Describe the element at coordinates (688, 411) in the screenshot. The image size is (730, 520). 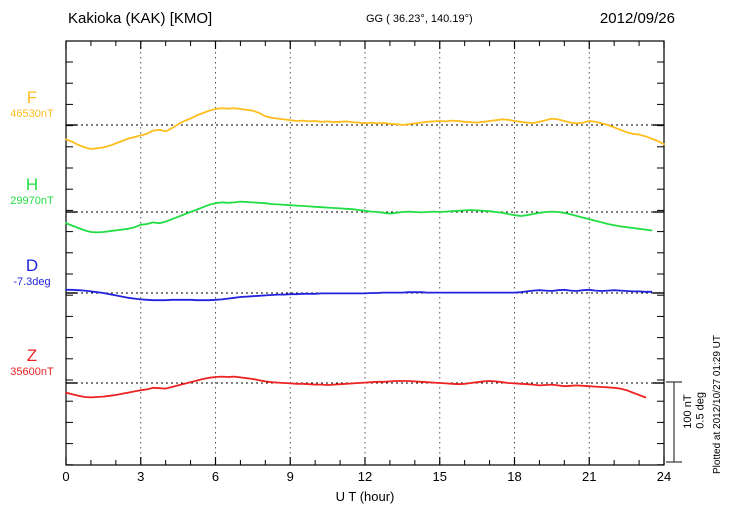
I see `scale-bar-nt: 100 nT` at that location.